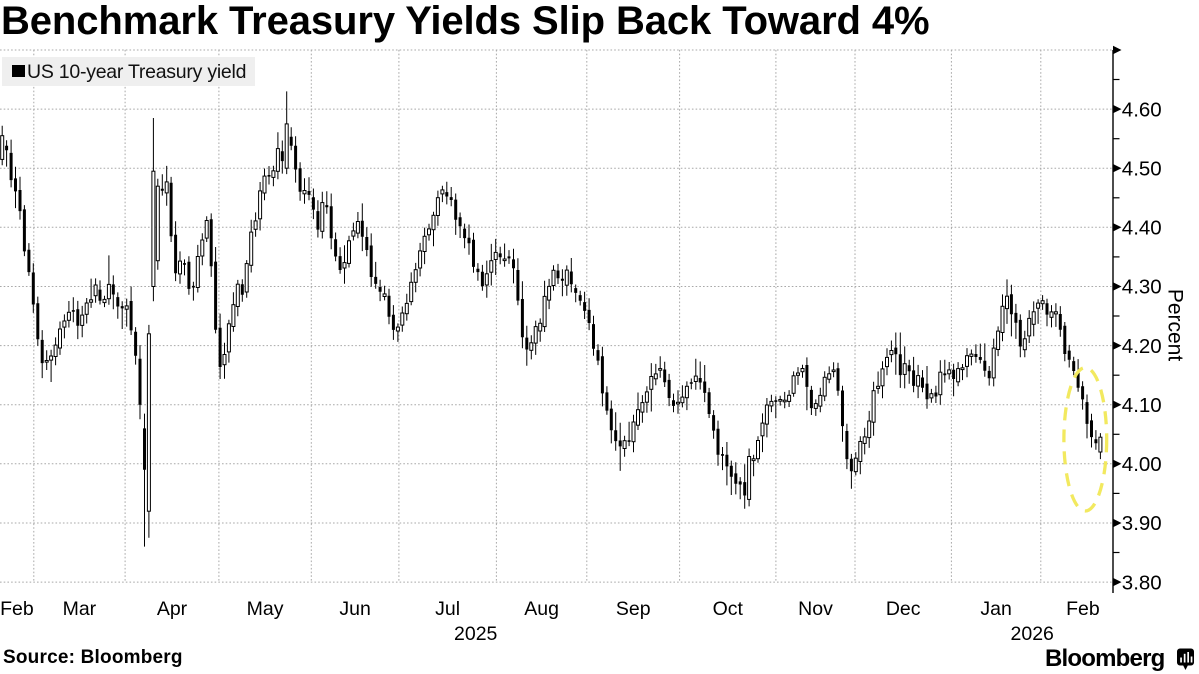 This screenshot has width=1199, height=674. I want to click on svg-text: 4.40, so click(1142, 228).